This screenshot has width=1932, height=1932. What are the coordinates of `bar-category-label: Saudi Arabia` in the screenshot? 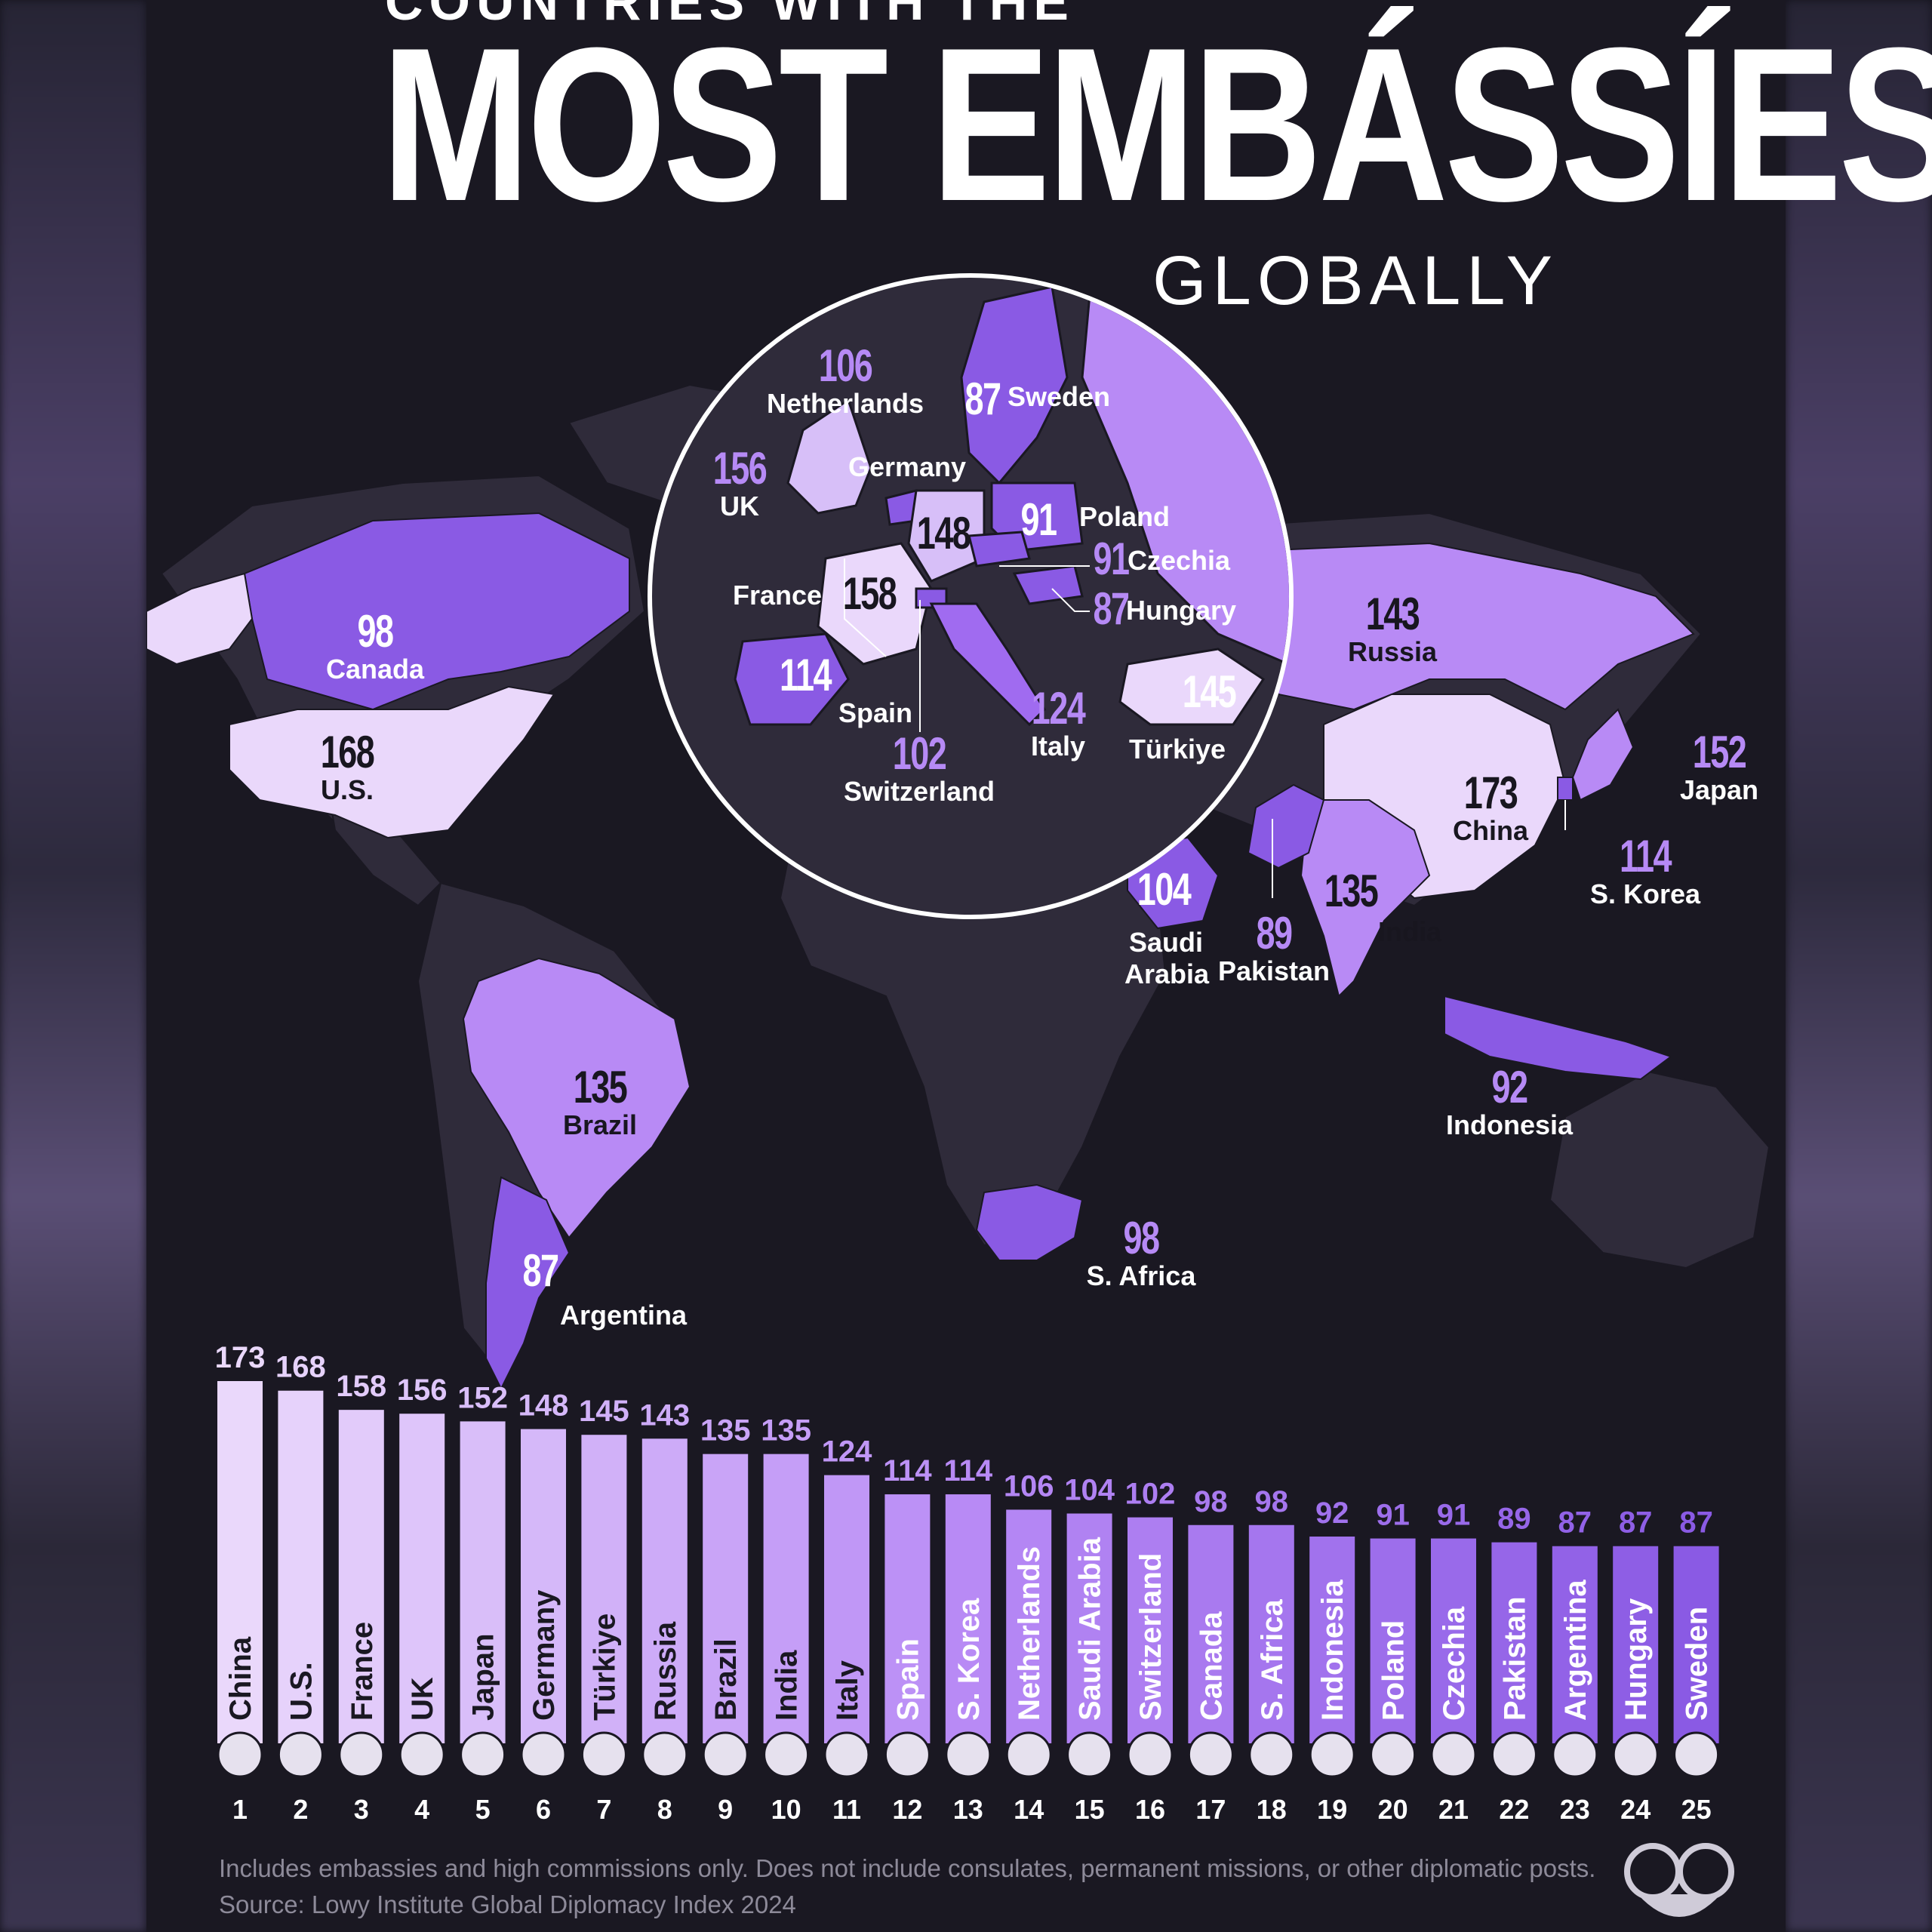 It's located at (1090, 1629).